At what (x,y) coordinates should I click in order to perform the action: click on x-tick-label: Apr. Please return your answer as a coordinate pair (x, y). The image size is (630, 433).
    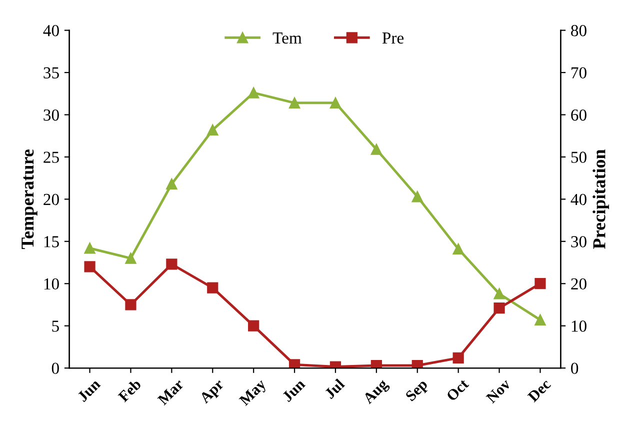
    Looking at the image, I should click on (212, 392).